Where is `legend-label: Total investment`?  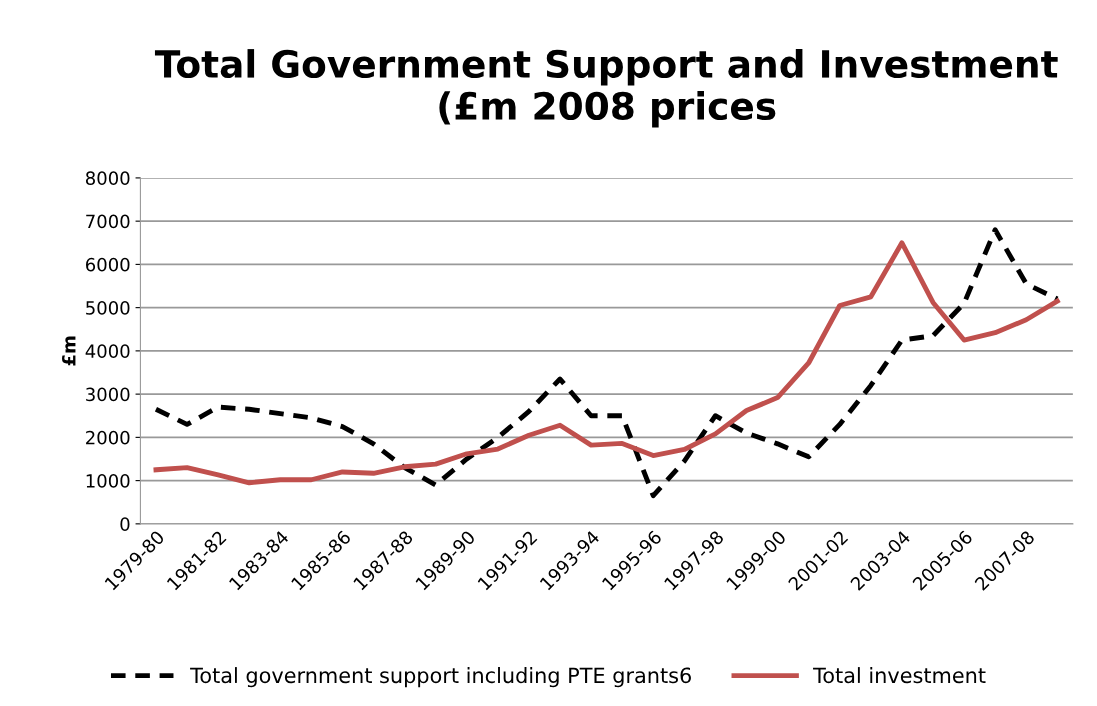 legend-label: Total investment is located at coordinates (899, 675).